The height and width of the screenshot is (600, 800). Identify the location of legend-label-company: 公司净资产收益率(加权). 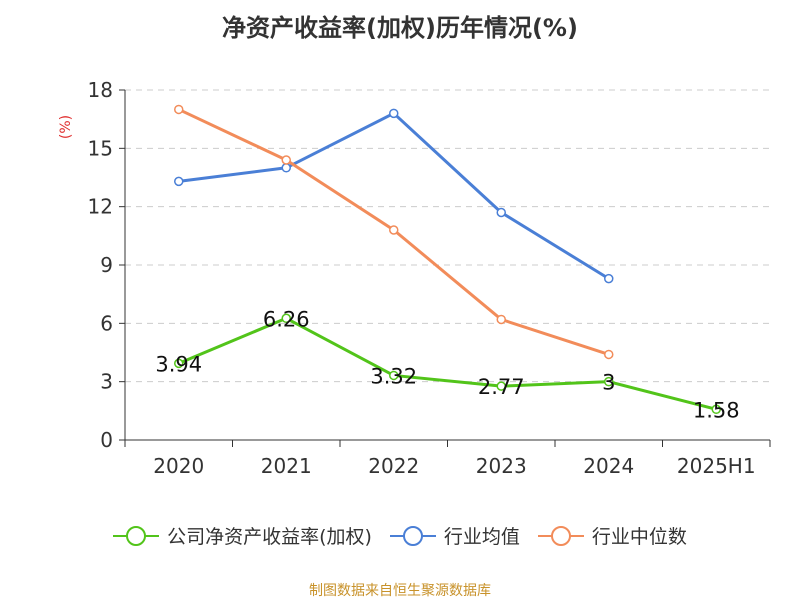
(269, 537).